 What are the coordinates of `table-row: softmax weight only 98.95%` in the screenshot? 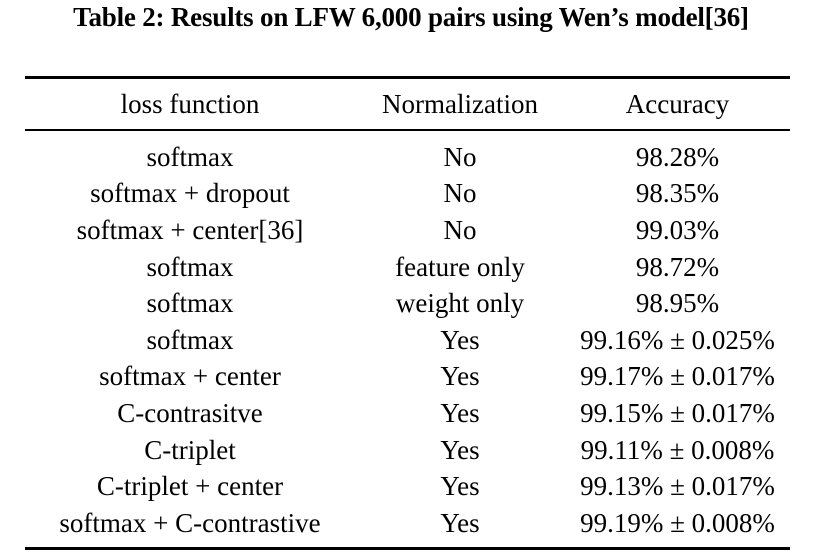 It's located at (407, 303).